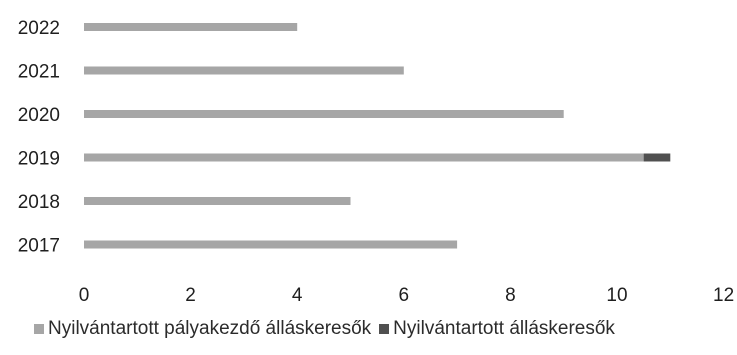 The height and width of the screenshot is (355, 737). I want to click on x-tick-label-4: 4, so click(297, 295).